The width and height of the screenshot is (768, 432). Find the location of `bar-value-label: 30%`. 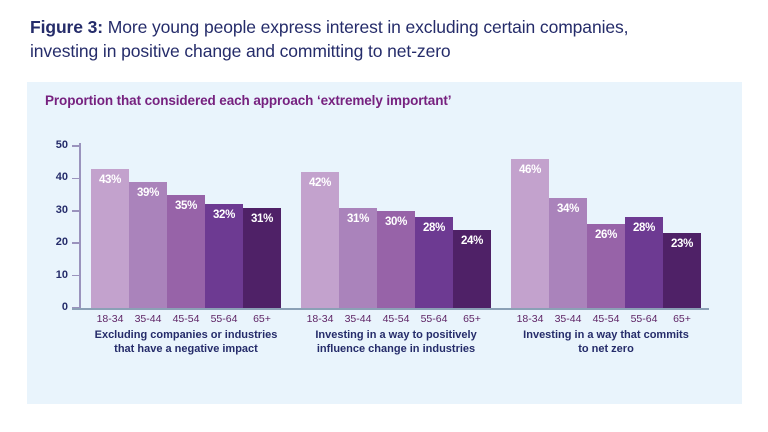

bar-value-label: 30% is located at coordinates (396, 221).